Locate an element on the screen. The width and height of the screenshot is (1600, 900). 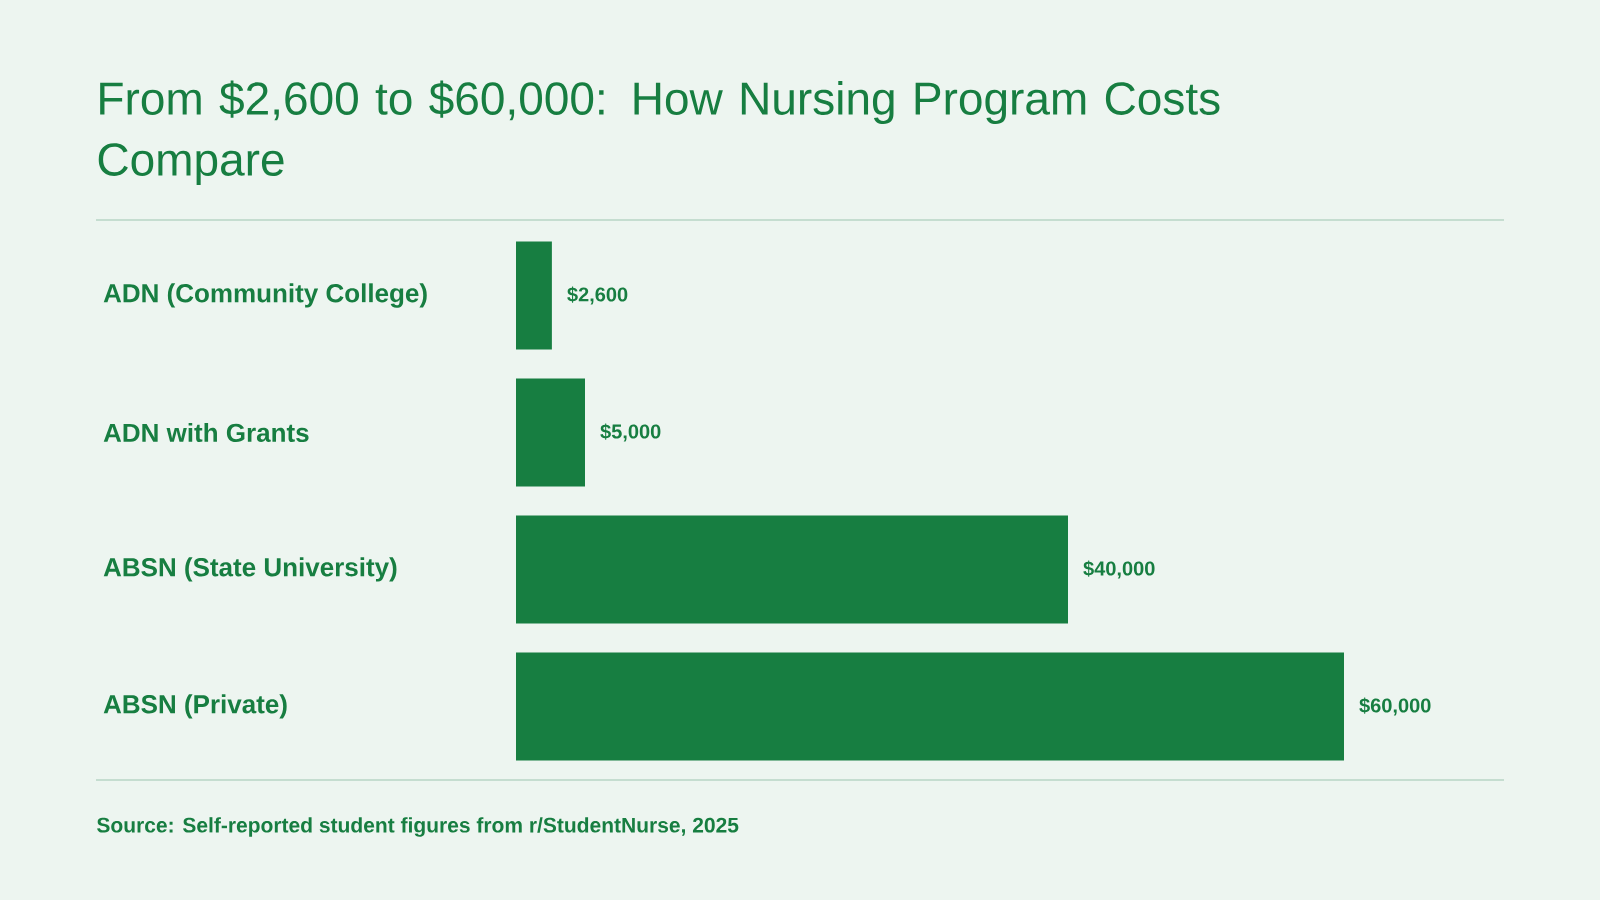
y-tick-label: ADN with Grants is located at coordinates (206, 432).